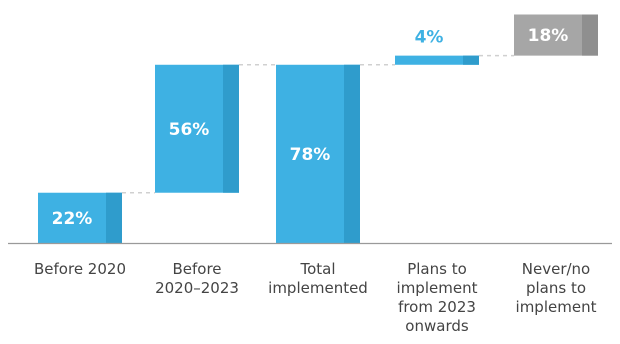 The width and height of the screenshot is (620, 344). I want to click on category-label-4: Plans to implement from 2023 onwards, so click(437, 297).